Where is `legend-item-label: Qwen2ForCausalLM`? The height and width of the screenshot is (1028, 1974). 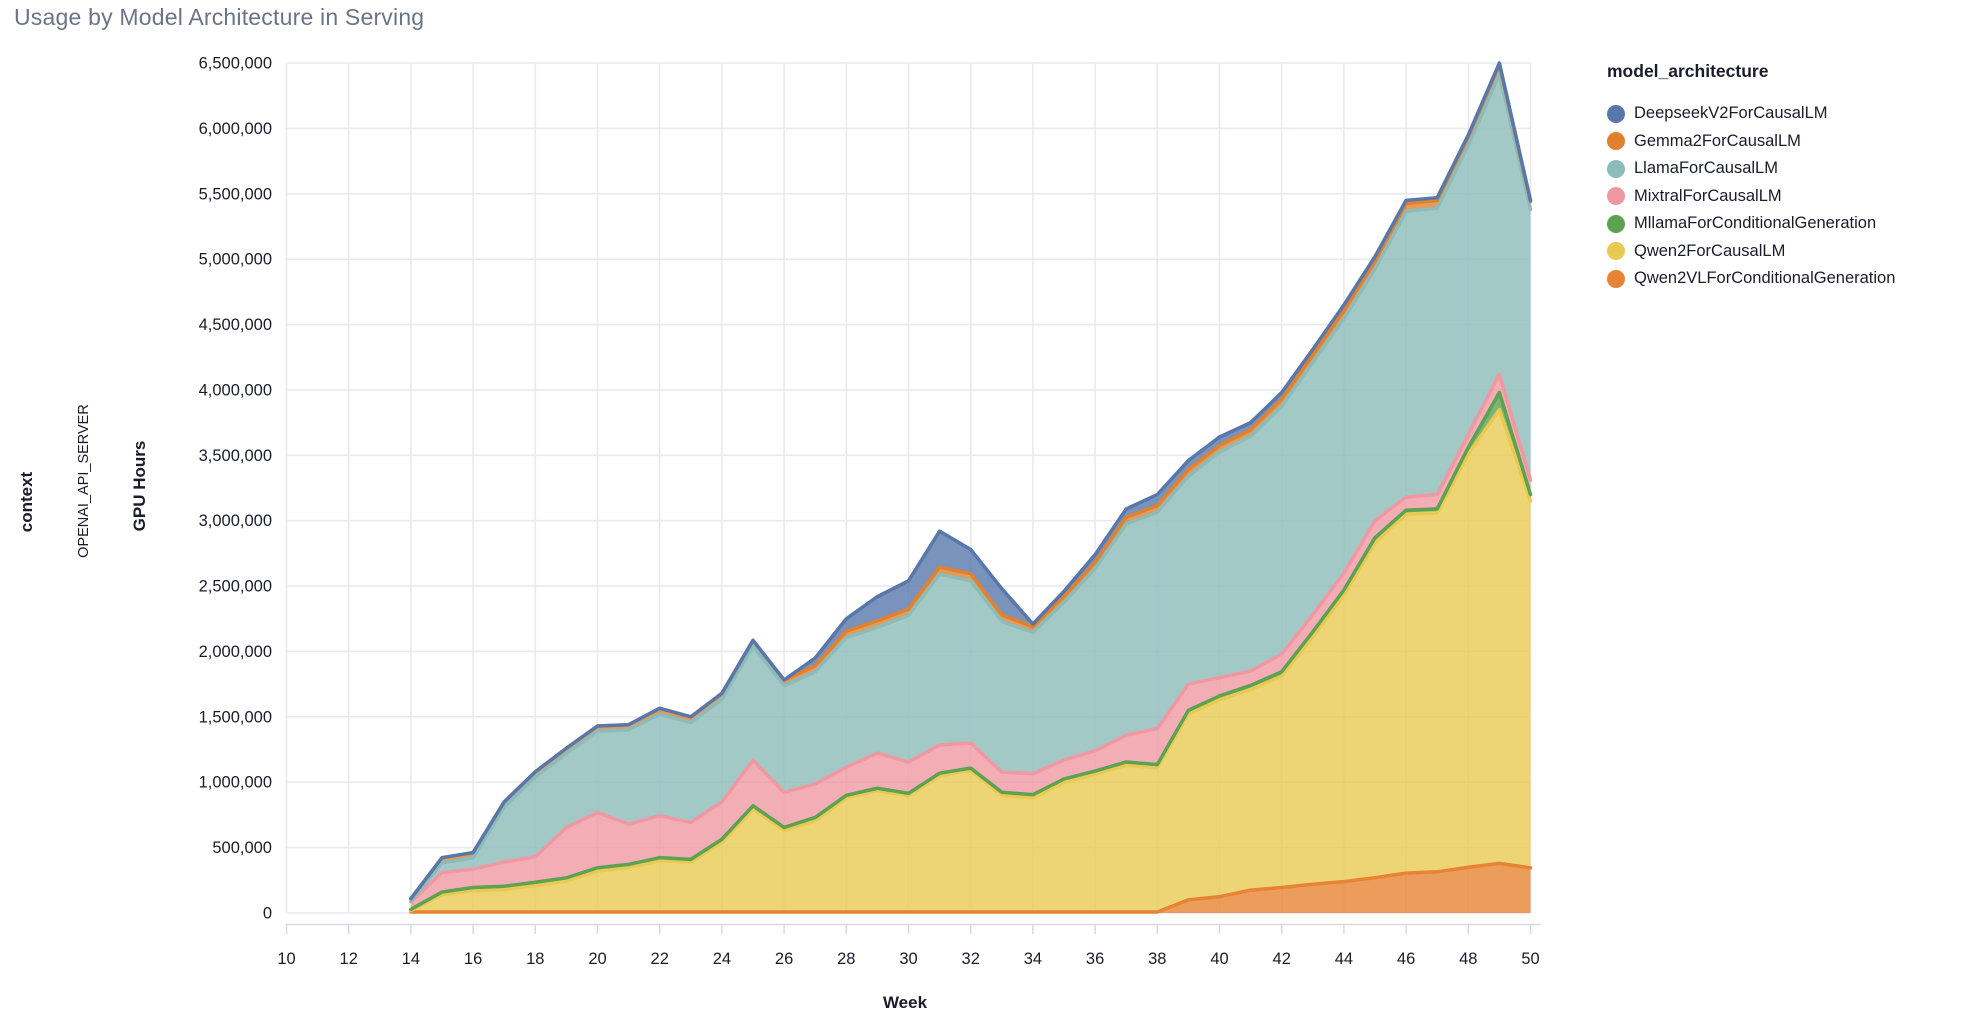 legend-item-label: Qwen2ForCausalLM is located at coordinates (1710, 250).